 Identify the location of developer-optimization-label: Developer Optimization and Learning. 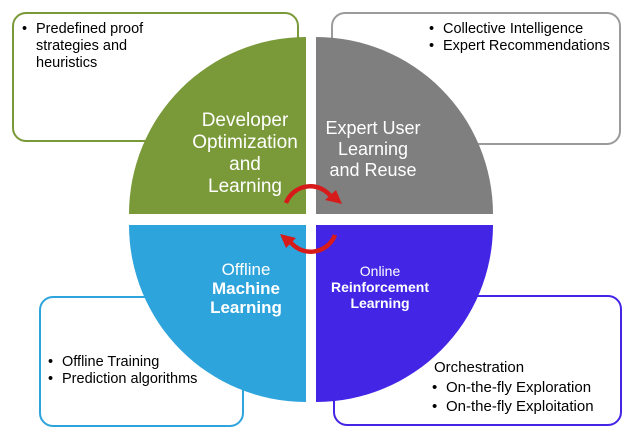
(245, 154).